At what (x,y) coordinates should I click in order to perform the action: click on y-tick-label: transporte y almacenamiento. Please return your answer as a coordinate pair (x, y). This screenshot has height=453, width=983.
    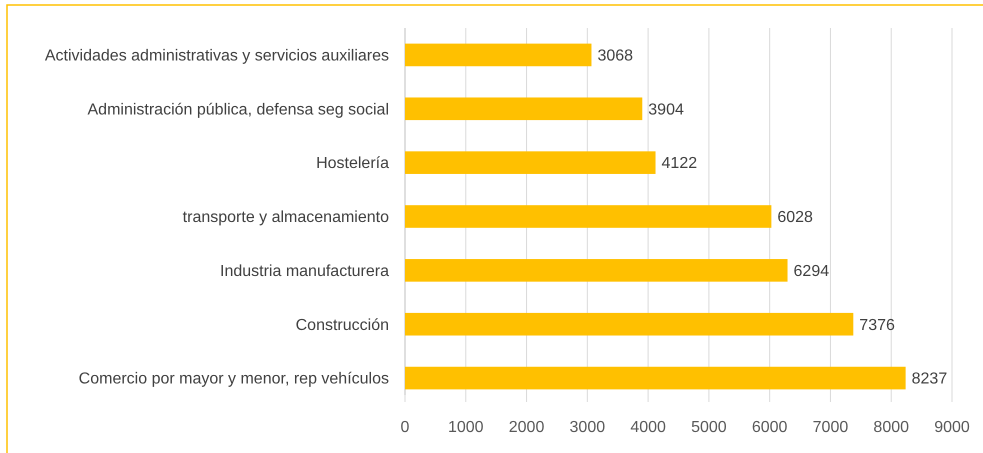
    Looking at the image, I should click on (286, 217).